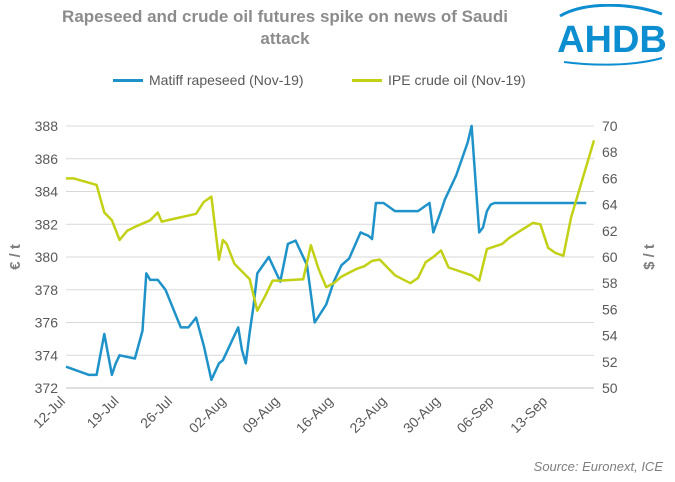 The image size is (675, 482). I want to click on y-left-tick-label: 372, so click(47, 388).